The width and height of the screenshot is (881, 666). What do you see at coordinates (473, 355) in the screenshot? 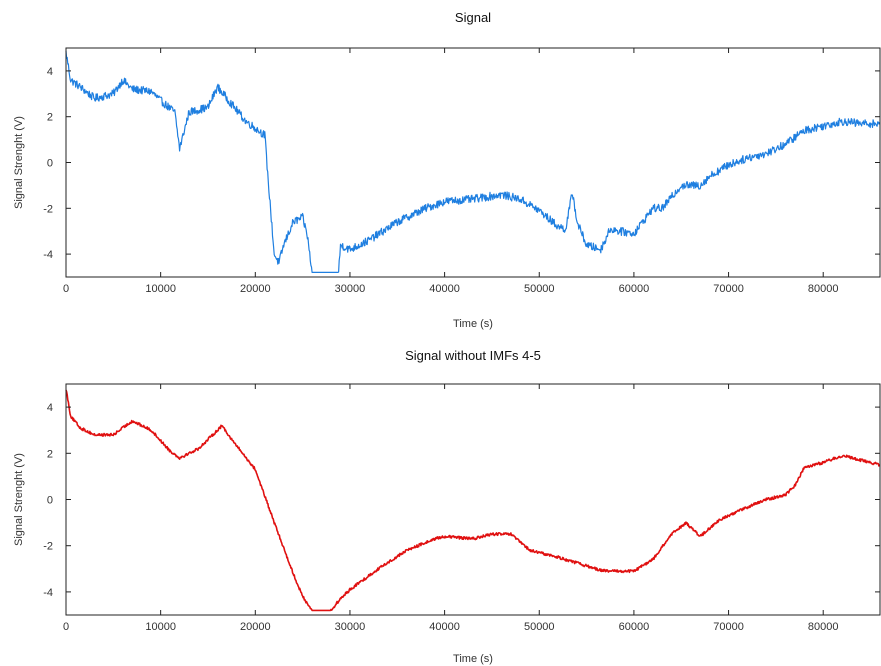
I see `chart-title: Signal without IMFs 4-5` at bounding box center [473, 355].